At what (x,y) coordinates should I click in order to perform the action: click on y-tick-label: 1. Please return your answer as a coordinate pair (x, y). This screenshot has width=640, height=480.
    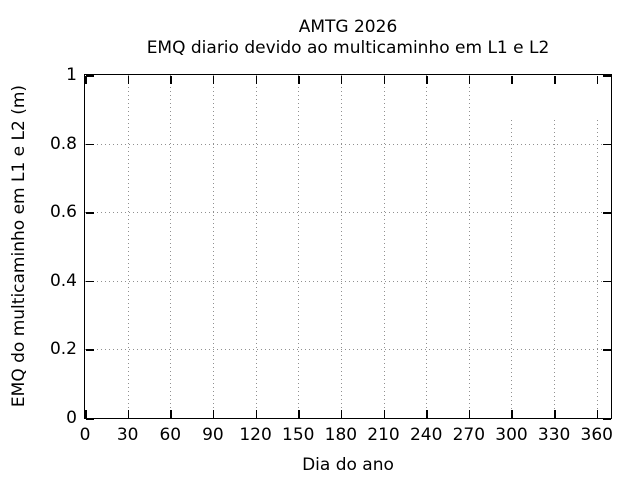
    Looking at the image, I should click on (71, 75).